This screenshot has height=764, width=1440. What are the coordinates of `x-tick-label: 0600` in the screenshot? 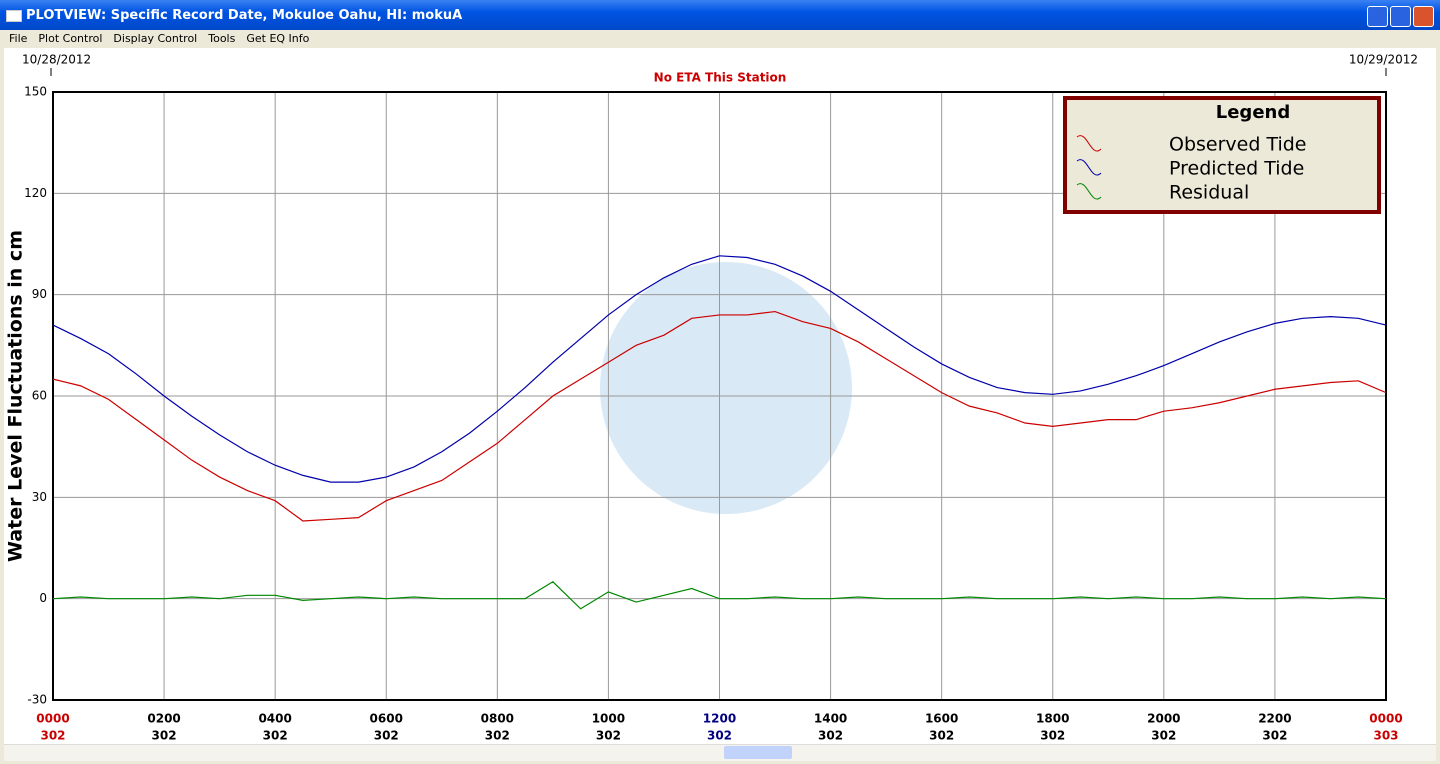 It's located at (386, 719).